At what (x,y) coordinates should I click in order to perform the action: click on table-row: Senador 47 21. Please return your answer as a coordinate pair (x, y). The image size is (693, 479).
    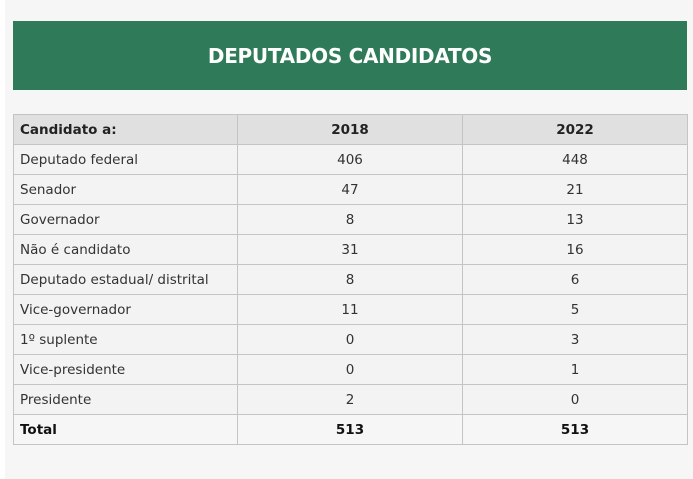
    Looking at the image, I should click on (350, 189).